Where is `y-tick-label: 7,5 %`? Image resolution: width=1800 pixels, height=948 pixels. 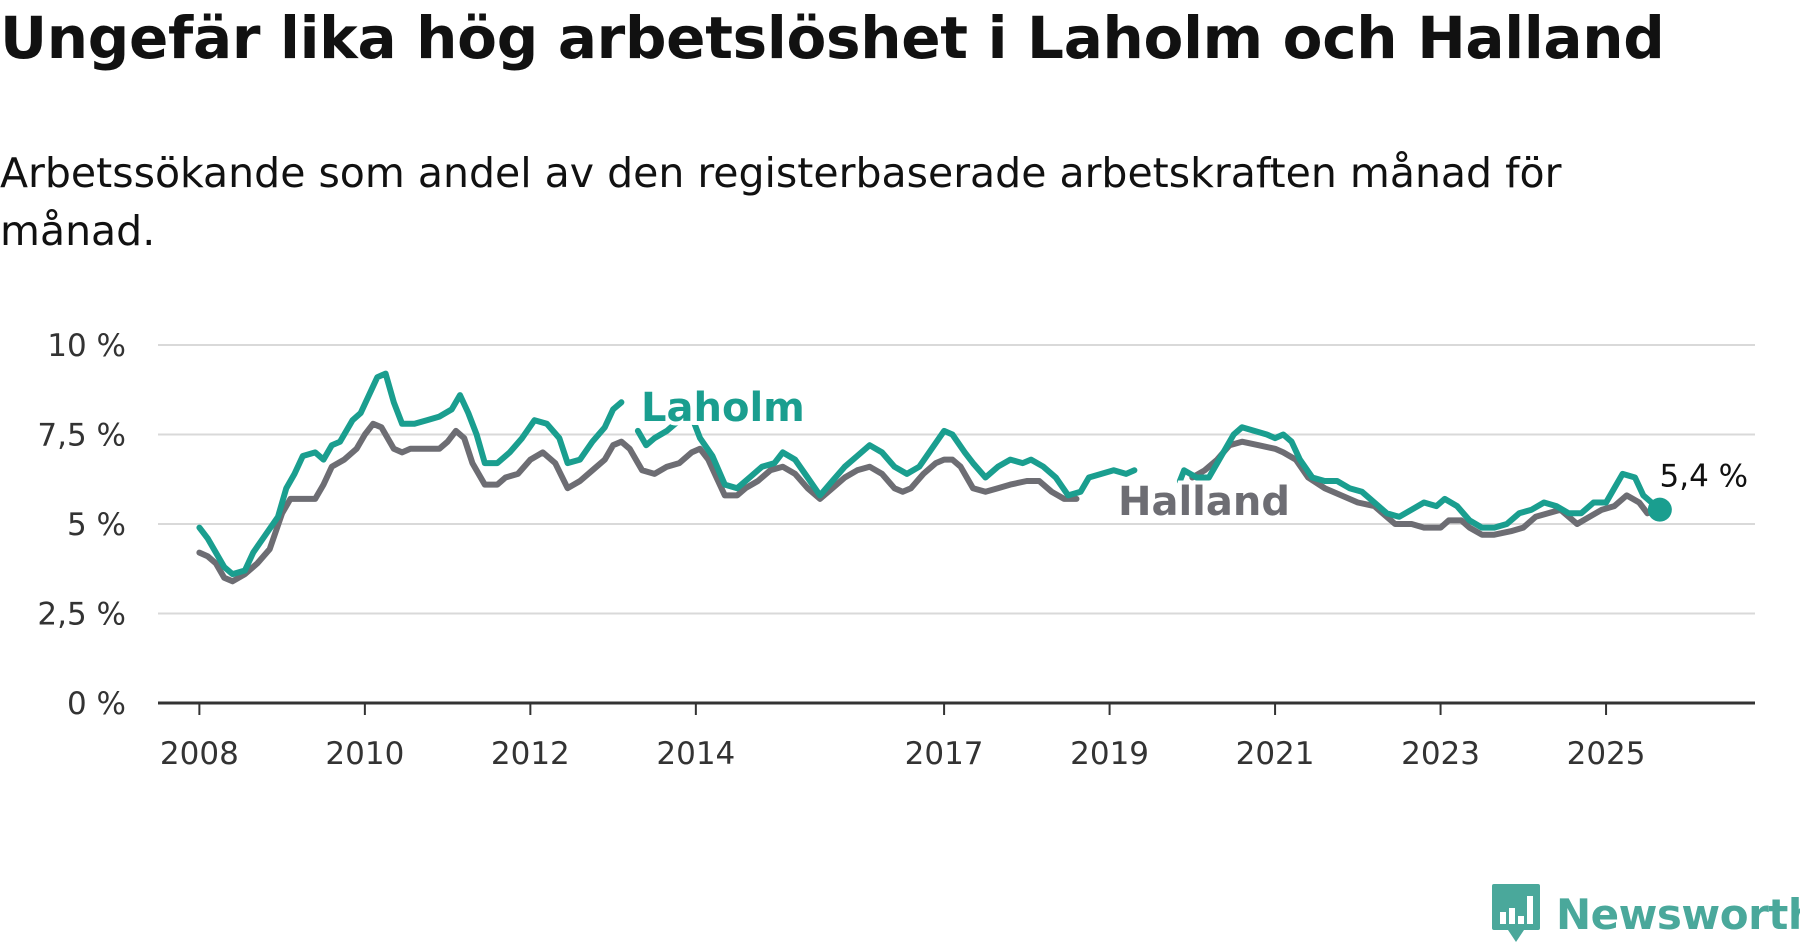 y-tick-label: 7,5 % is located at coordinates (81, 436).